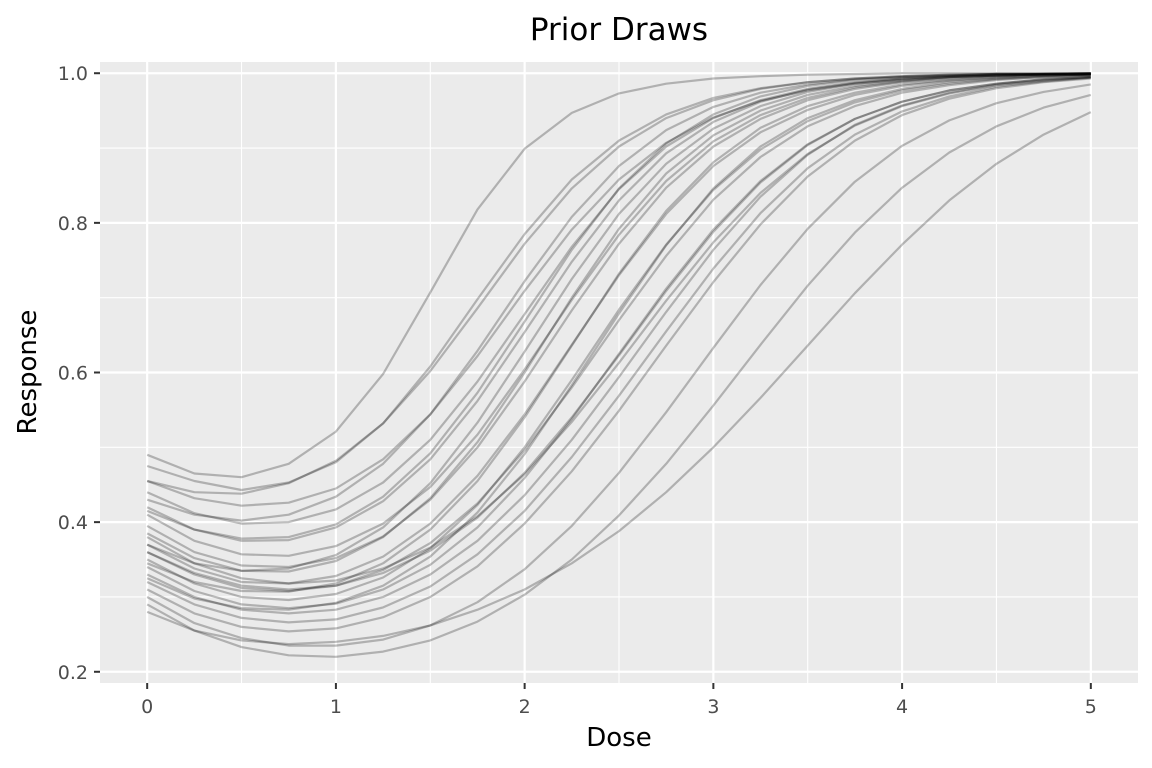 The image size is (1152, 768). I want to click on chart-title: Prior Draws, so click(619, 30).